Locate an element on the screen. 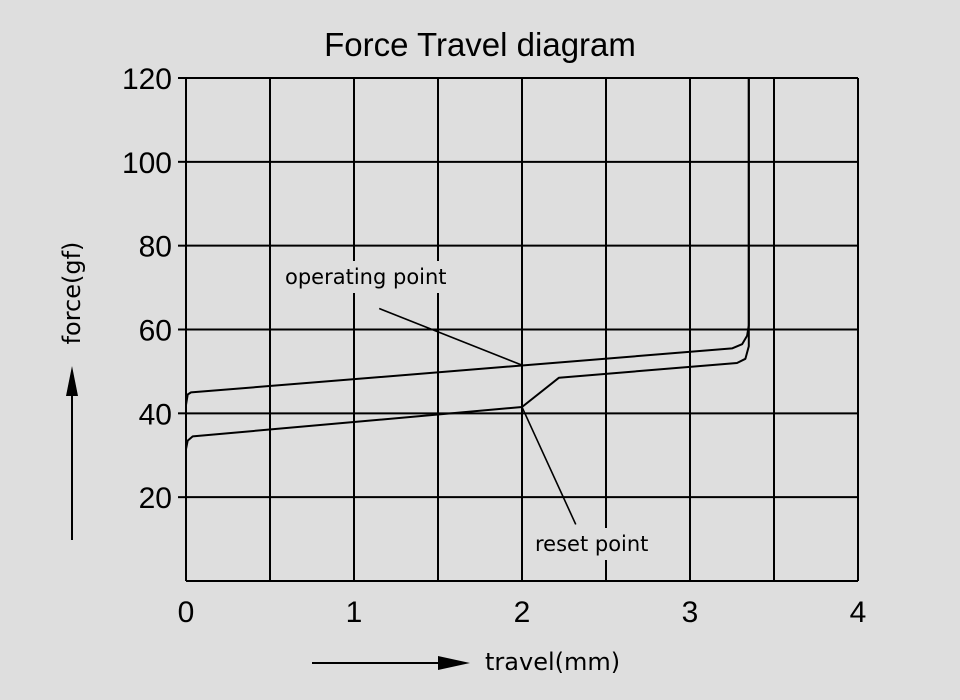 Image resolution: width=960 pixels, height=700 pixels. annotation-label-1: reset point is located at coordinates (591, 544).